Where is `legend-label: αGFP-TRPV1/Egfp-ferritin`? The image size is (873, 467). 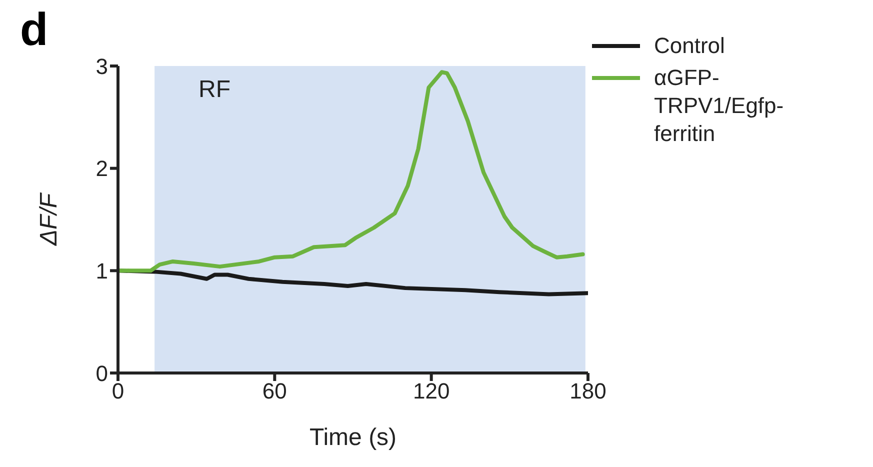 legend-label: αGFP-TRPV1/Egfp-ferritin is located at coordinates (719, 106).